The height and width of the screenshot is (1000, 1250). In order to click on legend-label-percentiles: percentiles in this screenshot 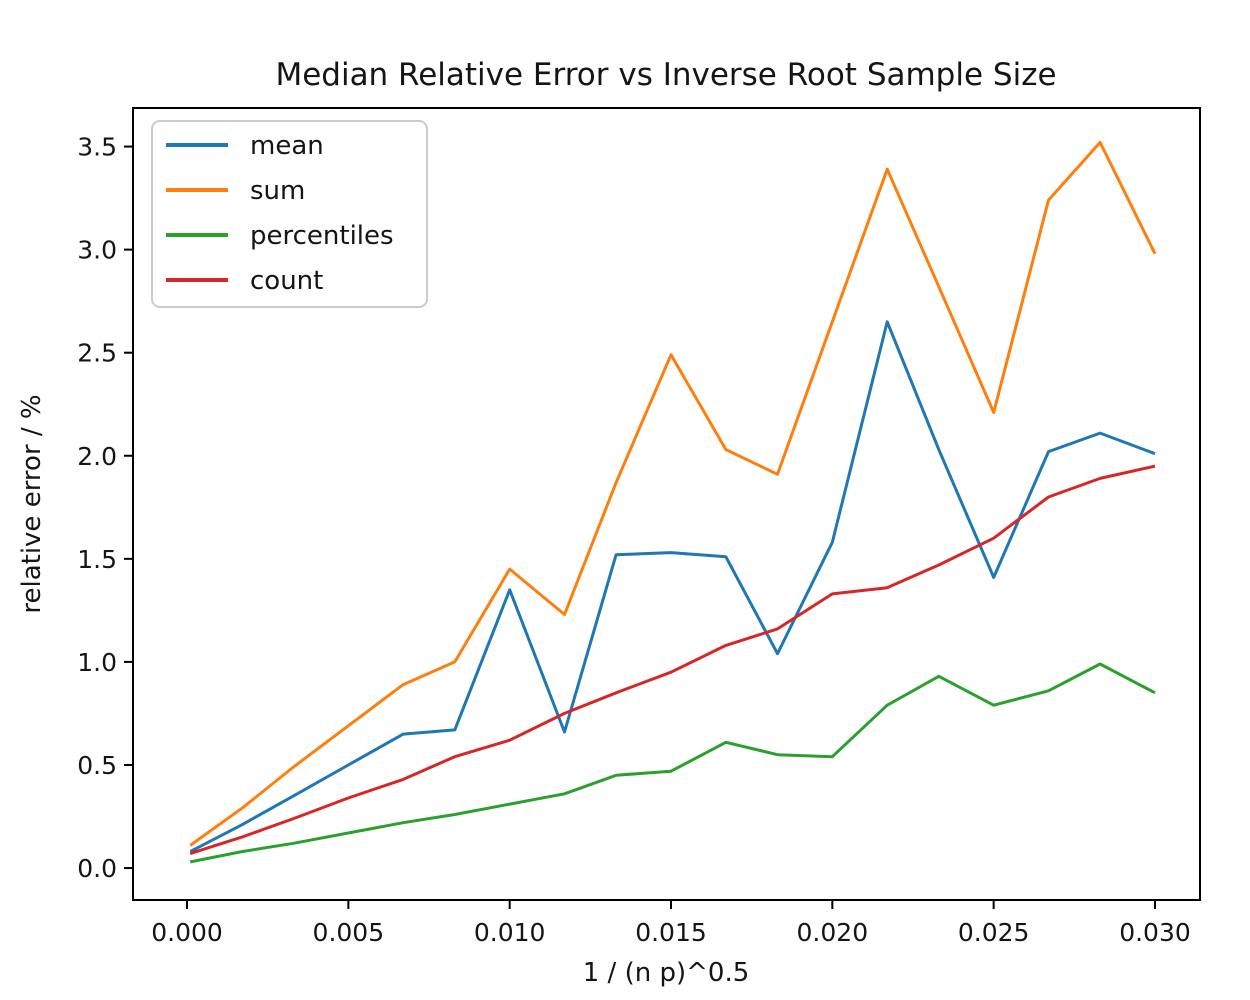, I will do `click(322, 236)`.